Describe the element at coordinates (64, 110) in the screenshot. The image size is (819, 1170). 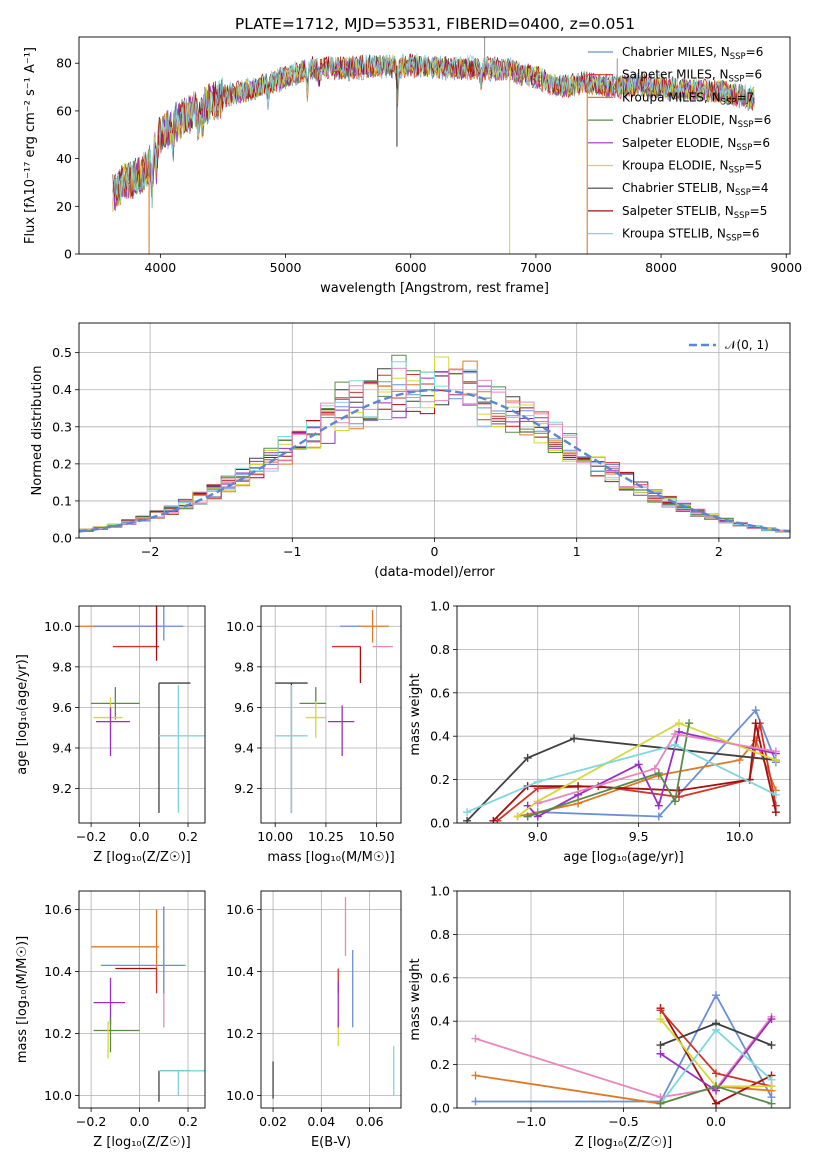
I see `y-tick-label: 60` at that location.